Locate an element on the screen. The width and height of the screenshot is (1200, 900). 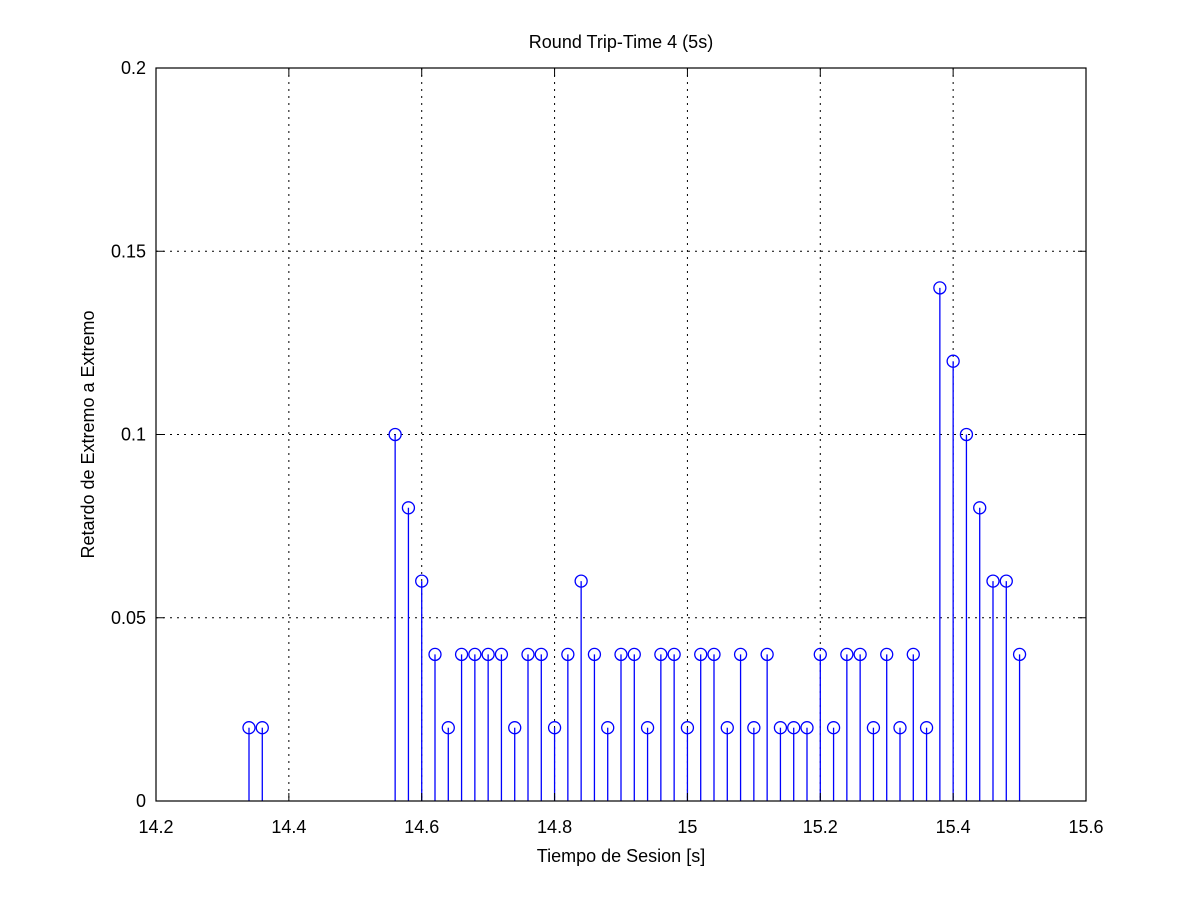
x-axis-label: Tiempo de Sesion [s] is located at coordinates (621, 856).